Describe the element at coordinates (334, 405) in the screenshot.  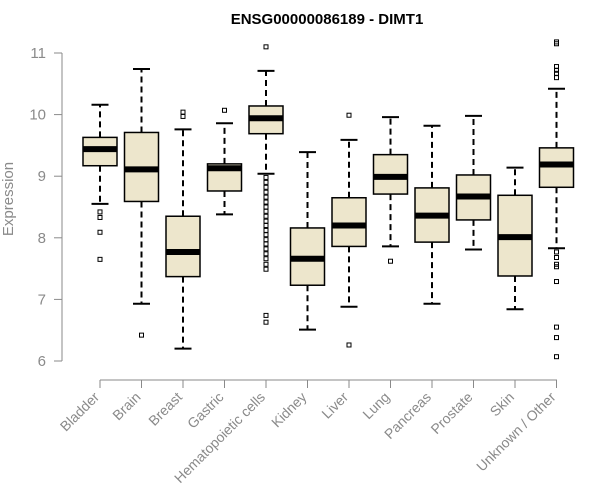
I see `x-tick-label: Liver` at that location.